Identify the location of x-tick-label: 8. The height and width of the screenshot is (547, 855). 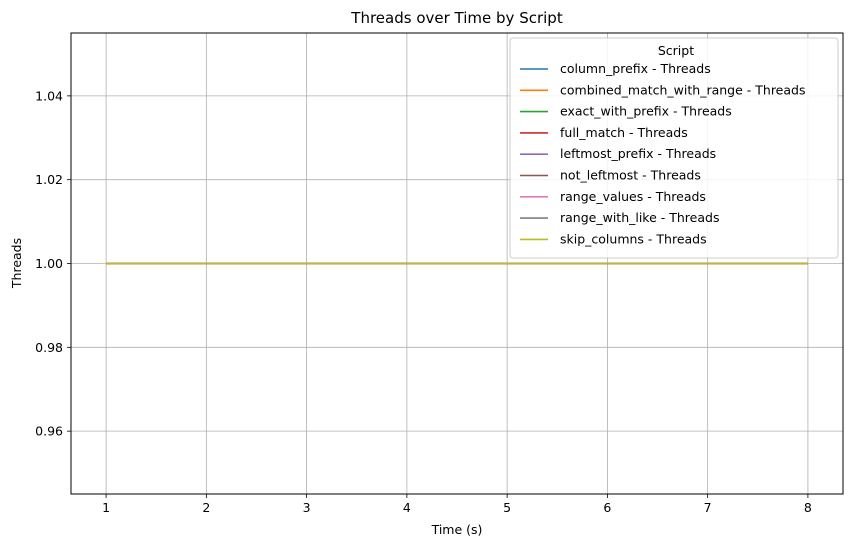
(808, 507).